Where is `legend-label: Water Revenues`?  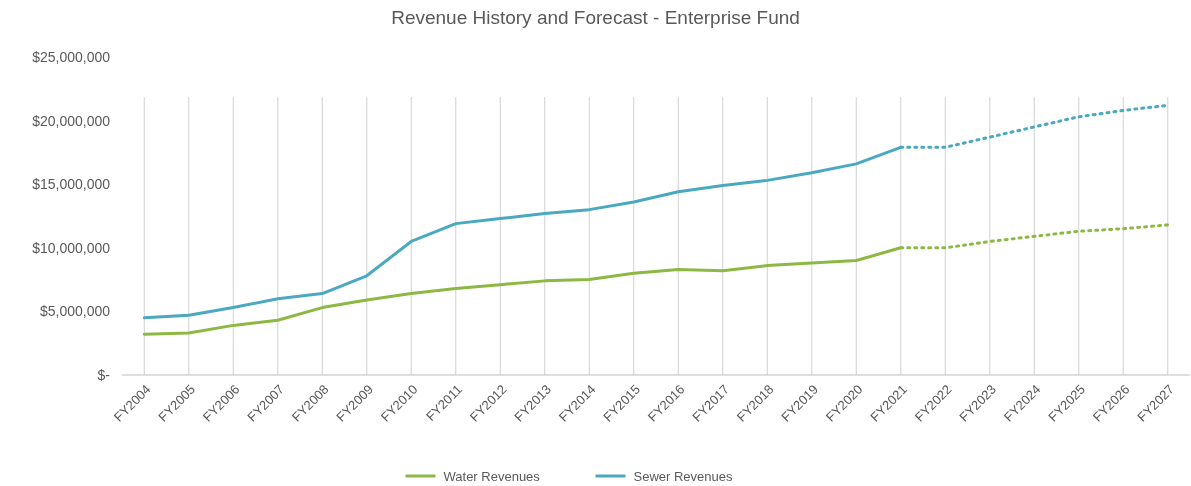
legend-label: Water Revenues is located at coordinates (492, 476).